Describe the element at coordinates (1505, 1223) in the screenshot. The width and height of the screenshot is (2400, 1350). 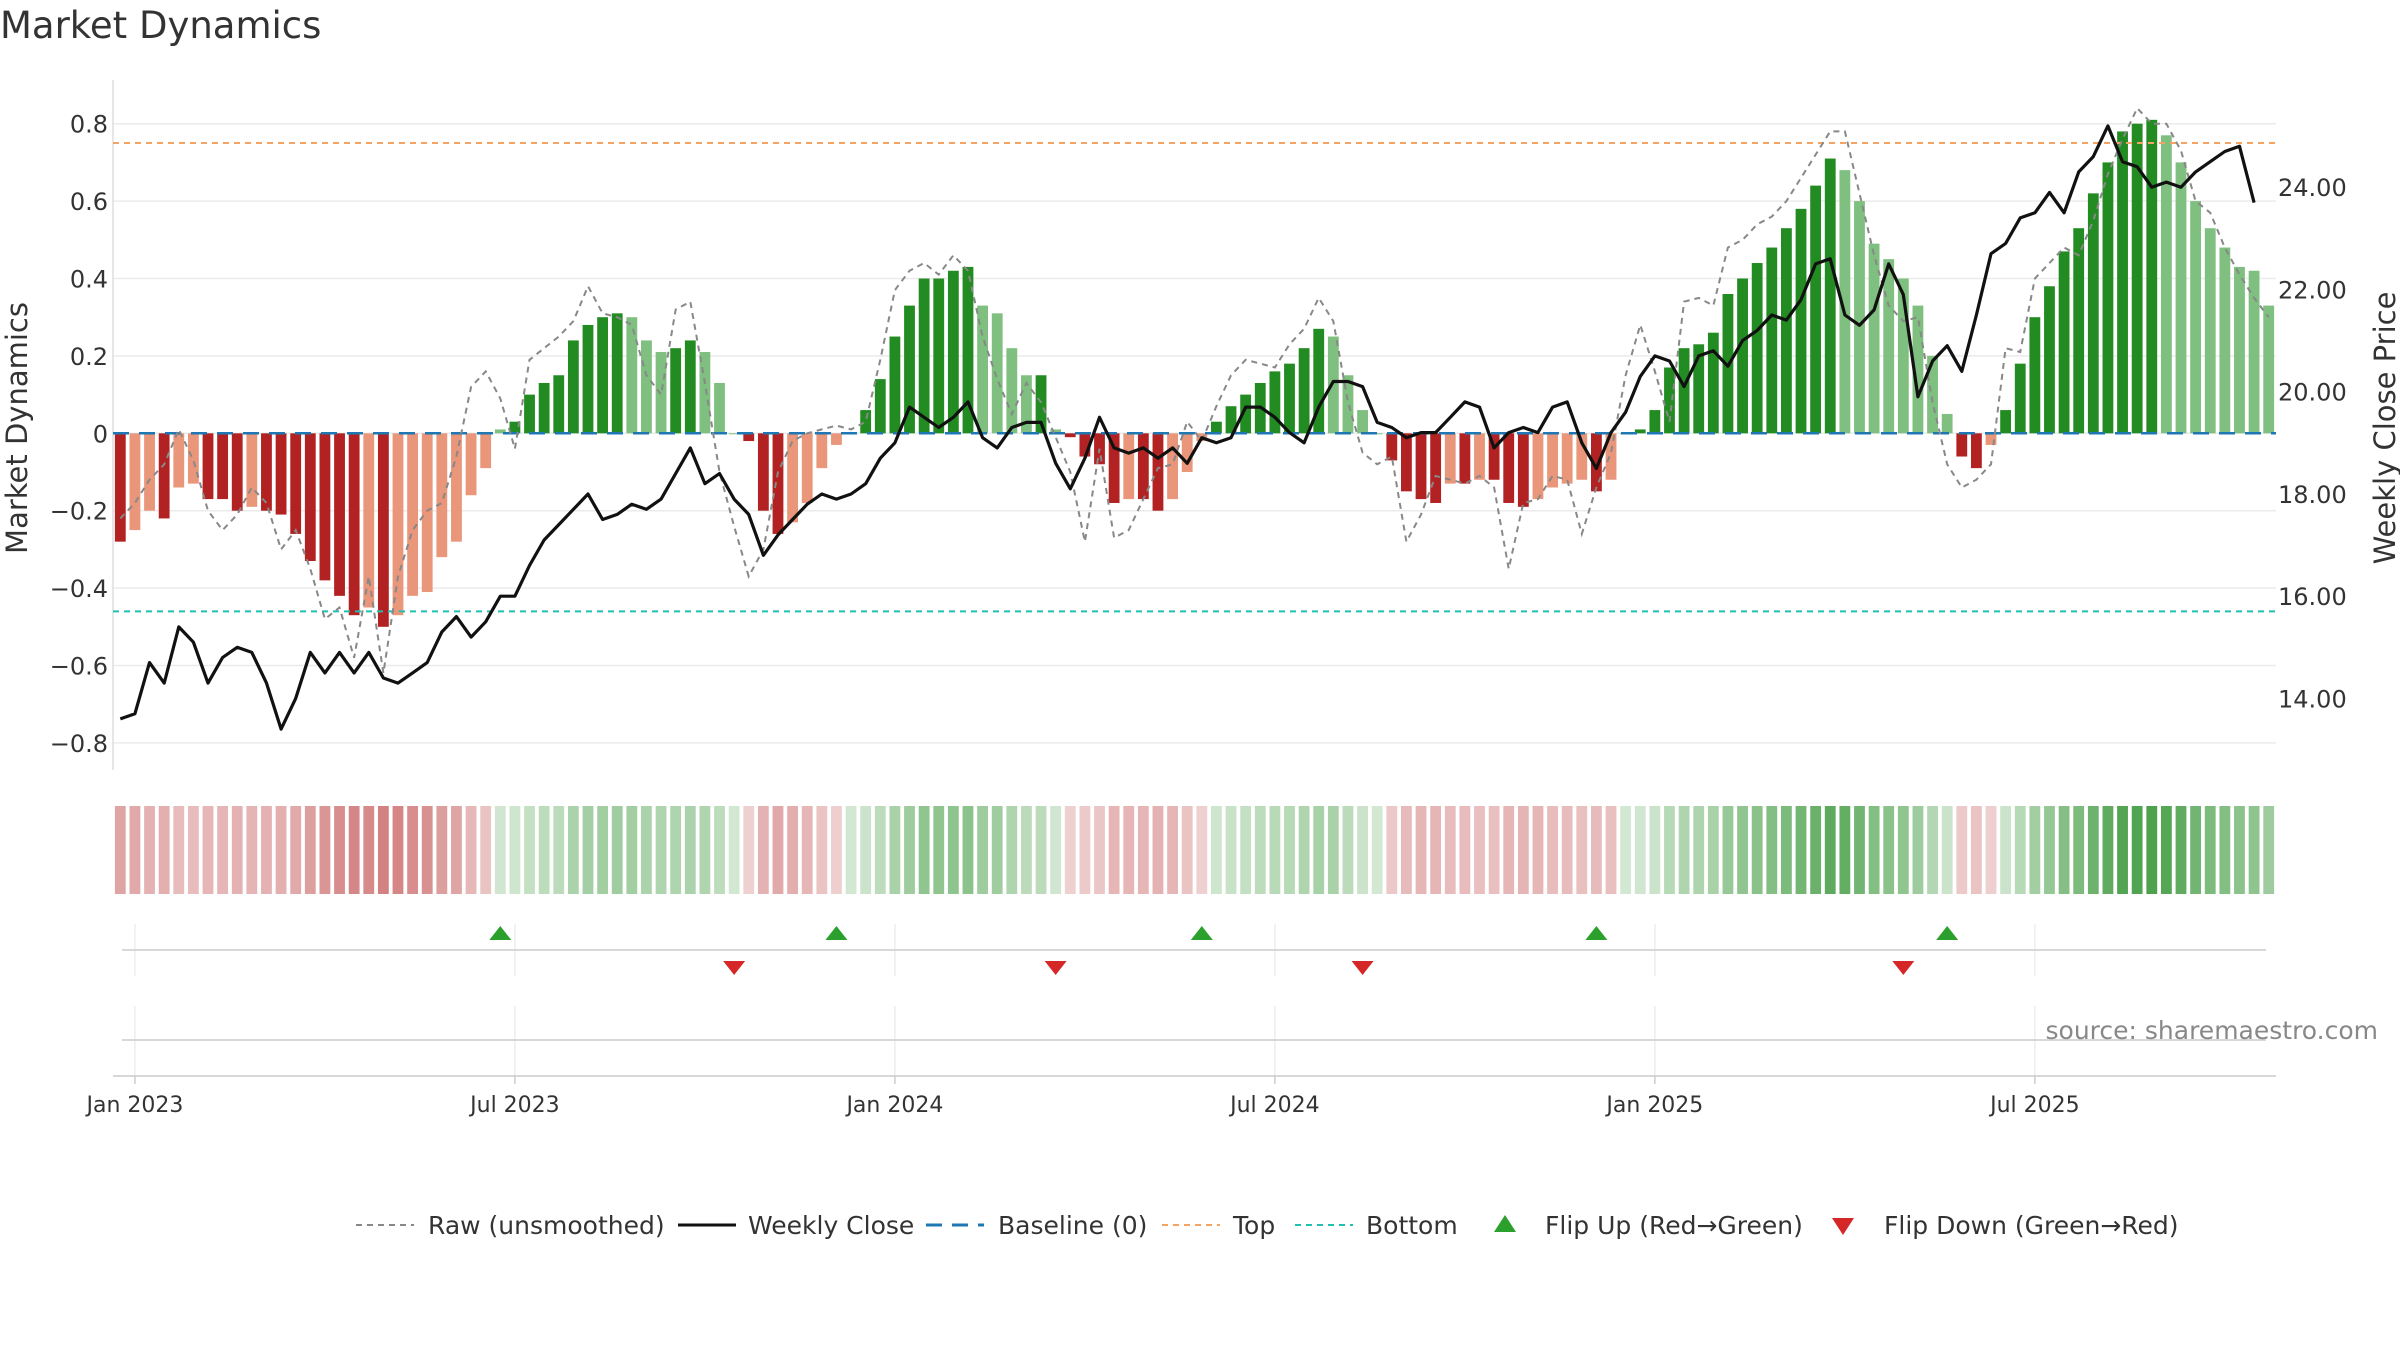
I see `legend-swatch-flip-up` at that location.